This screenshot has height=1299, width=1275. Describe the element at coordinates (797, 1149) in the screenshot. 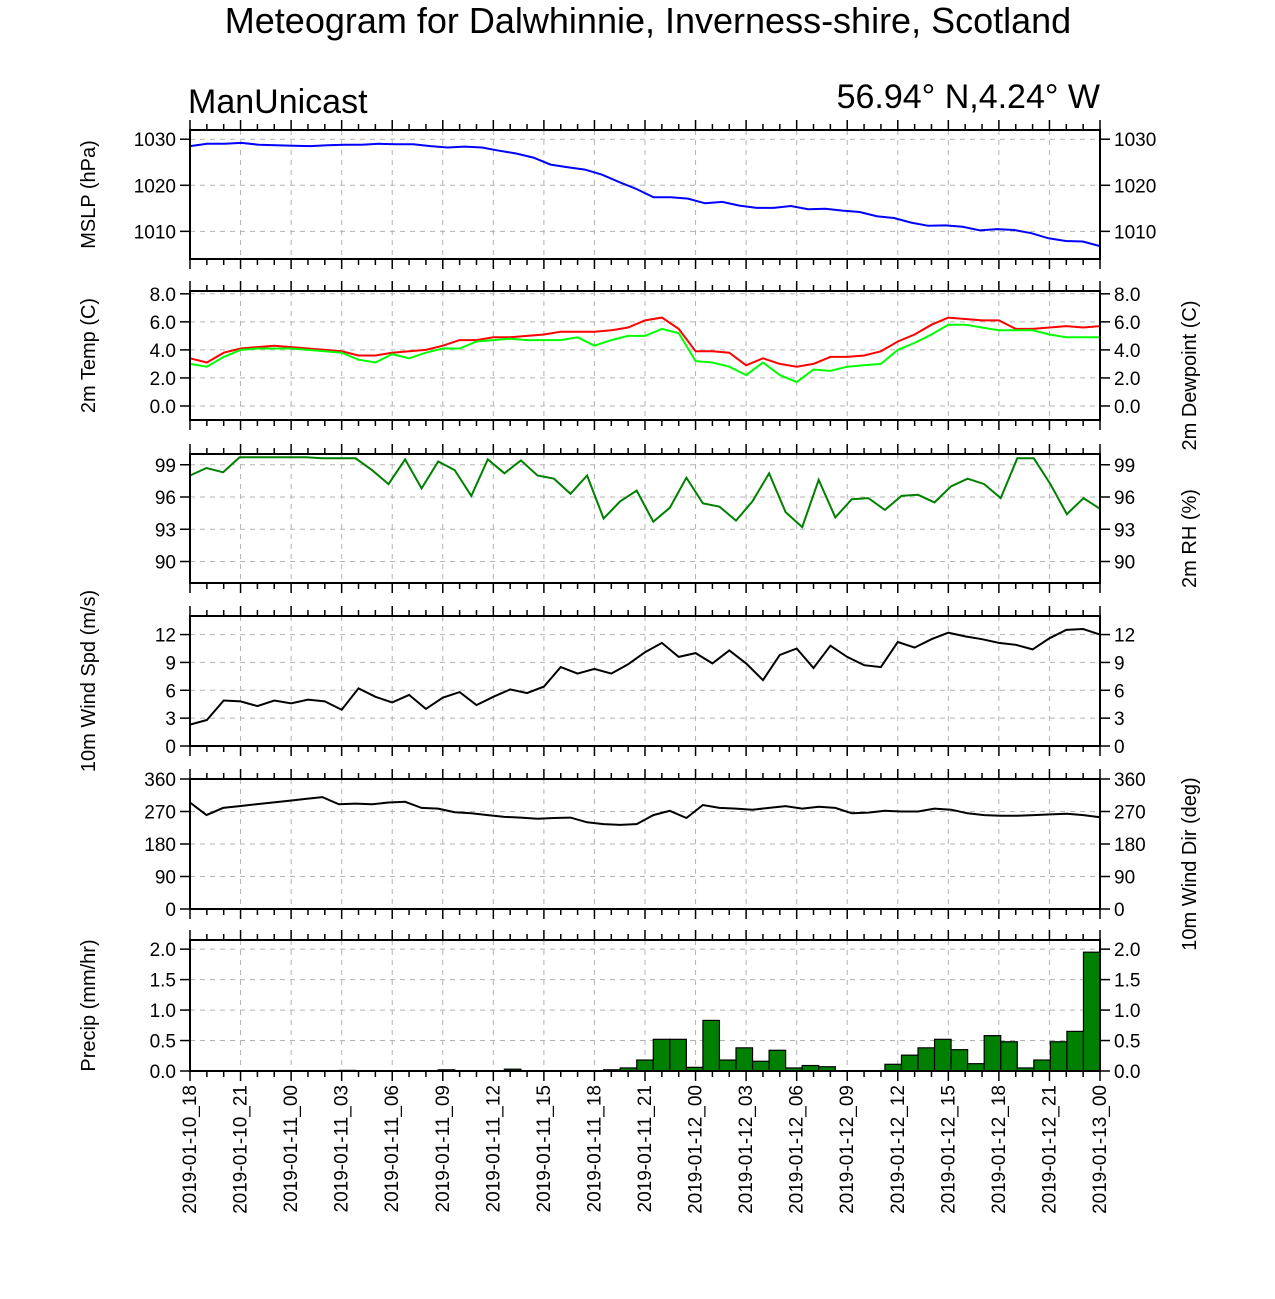

I see `time-tick-label: 2019-01-12_06` at that location.